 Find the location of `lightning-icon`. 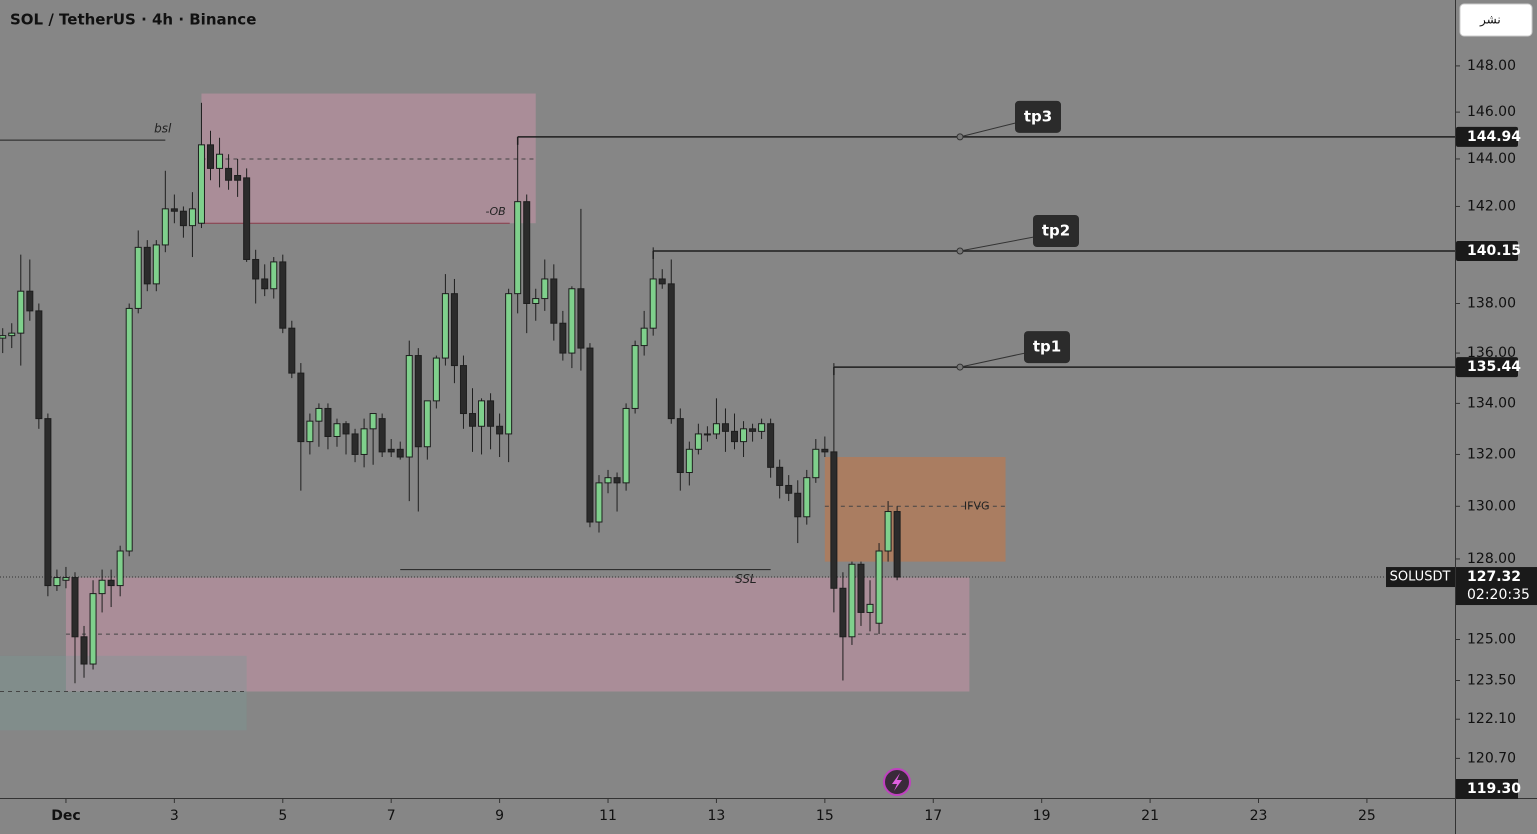

lightning-icon is located at coordinates (897, 782).